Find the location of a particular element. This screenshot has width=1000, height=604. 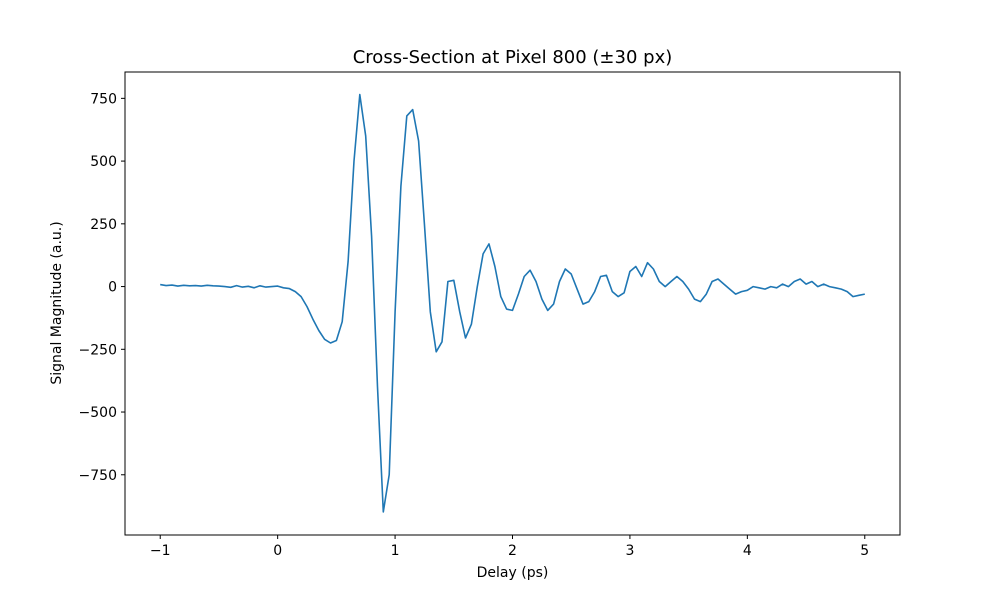

y-tick-label: 500 is located at coordinates (103, 162).